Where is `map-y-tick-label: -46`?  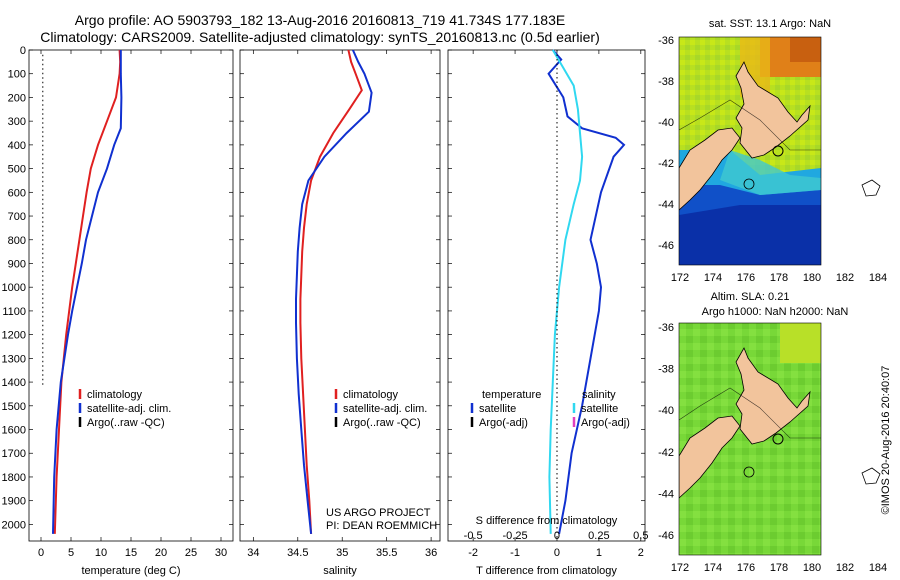 map-y-tick-label: -46 is located at coordinates (666, 246).